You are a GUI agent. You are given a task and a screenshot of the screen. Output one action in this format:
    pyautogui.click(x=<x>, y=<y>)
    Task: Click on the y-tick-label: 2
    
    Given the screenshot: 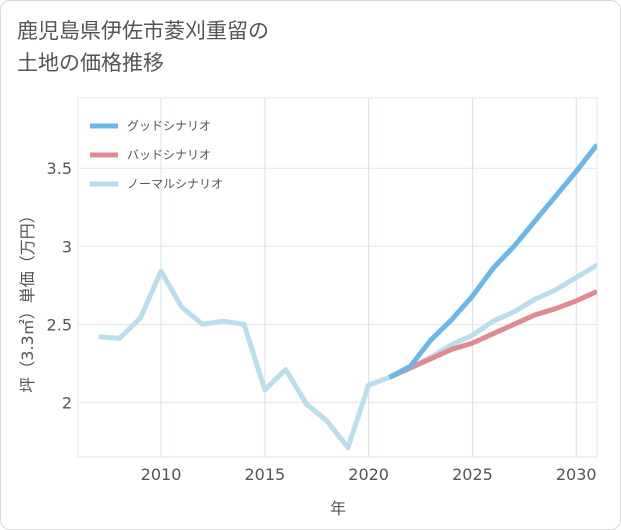 What is the action you would take?
    pyautogui.click(x=67, y=402)
    